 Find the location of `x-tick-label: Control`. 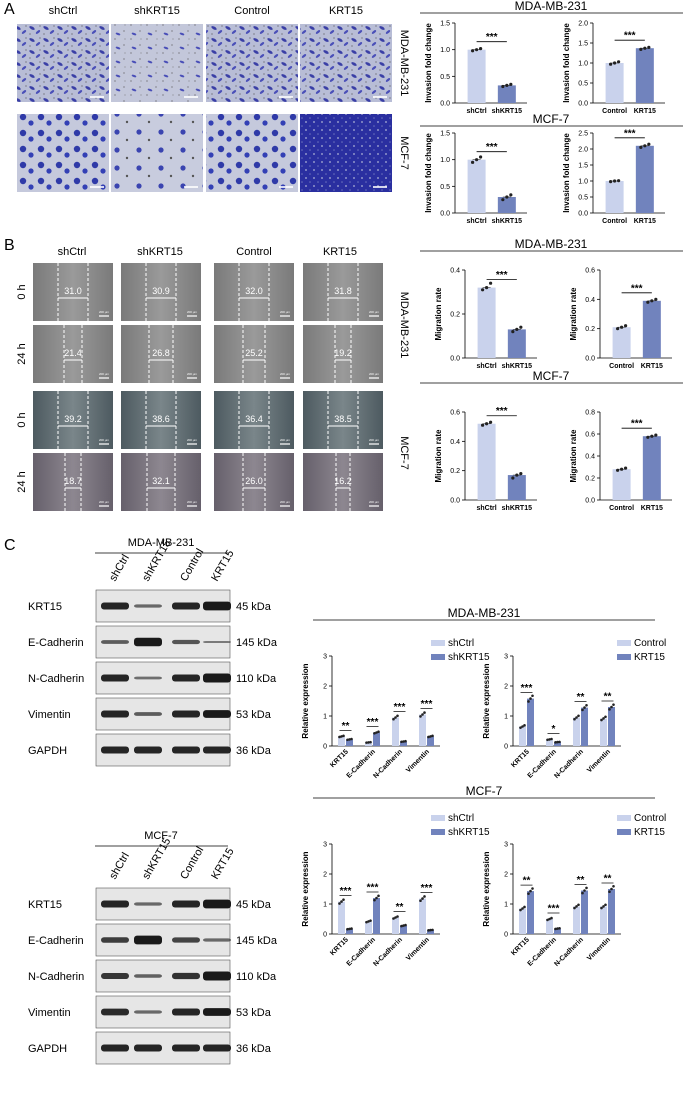

x-tick-label: Control is located at coordinates (621, 366).